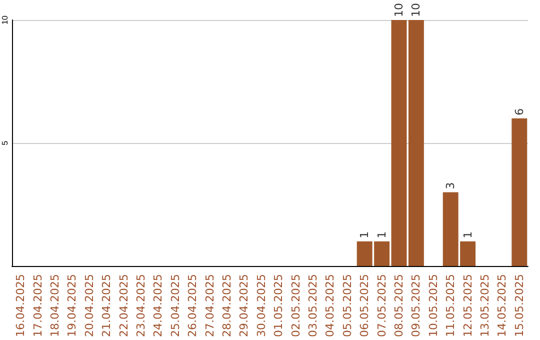  What do you see at coordinates (485, 306) in the screenshot?
I see `x-tick-label: 13.05.2025` at bounding box center [485, 306].